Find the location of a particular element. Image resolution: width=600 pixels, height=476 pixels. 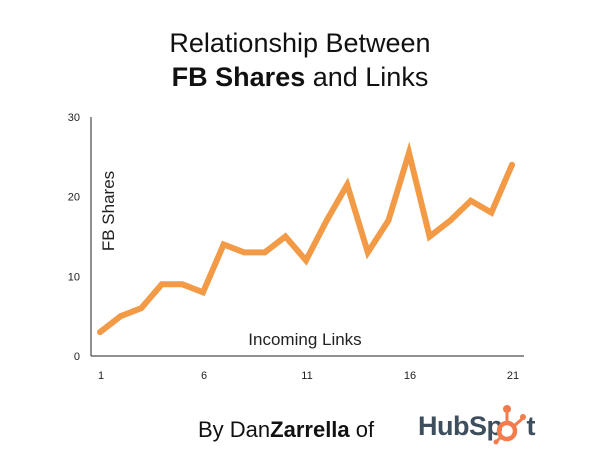

x-tick-labels: 1 6 11 16 21 is located at coordinates (308, 376).